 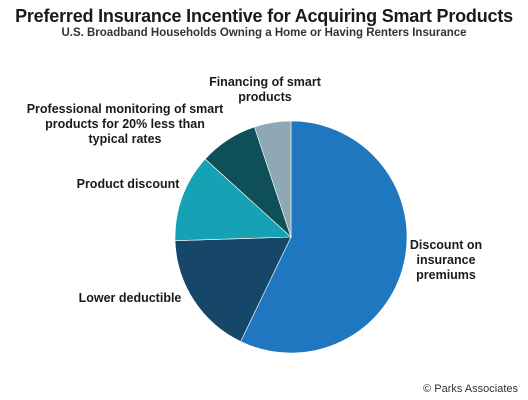 I want to click on pie-slice-financing-of-smart-products, so click(x=273, y=179).